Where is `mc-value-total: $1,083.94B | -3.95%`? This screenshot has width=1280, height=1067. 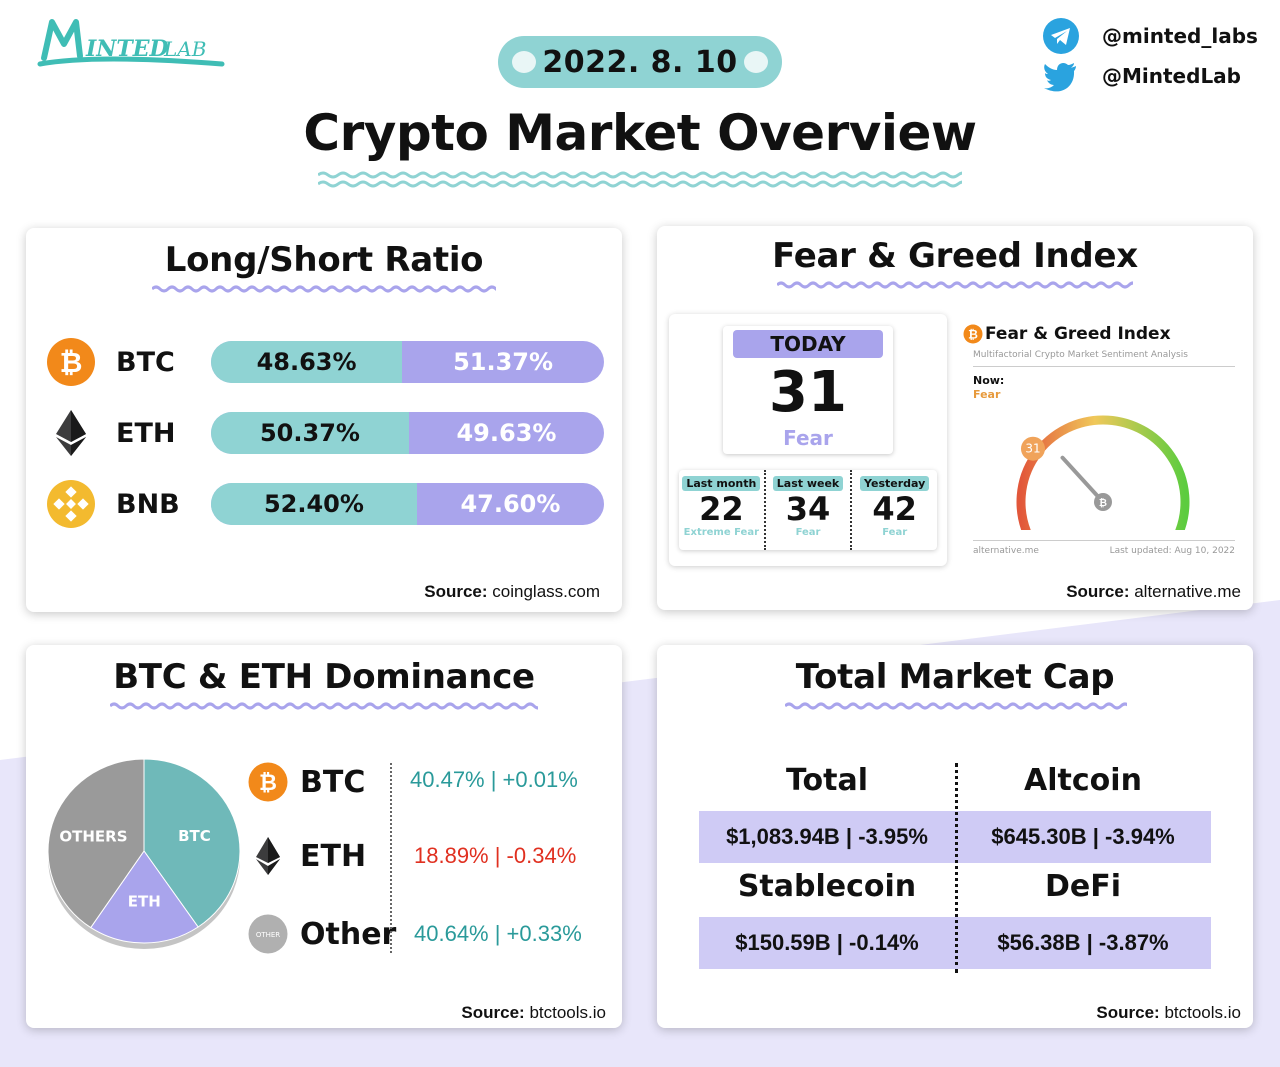 mc-value-total: $1,083.94B | -3.95% is located at coordinates (827, 837).